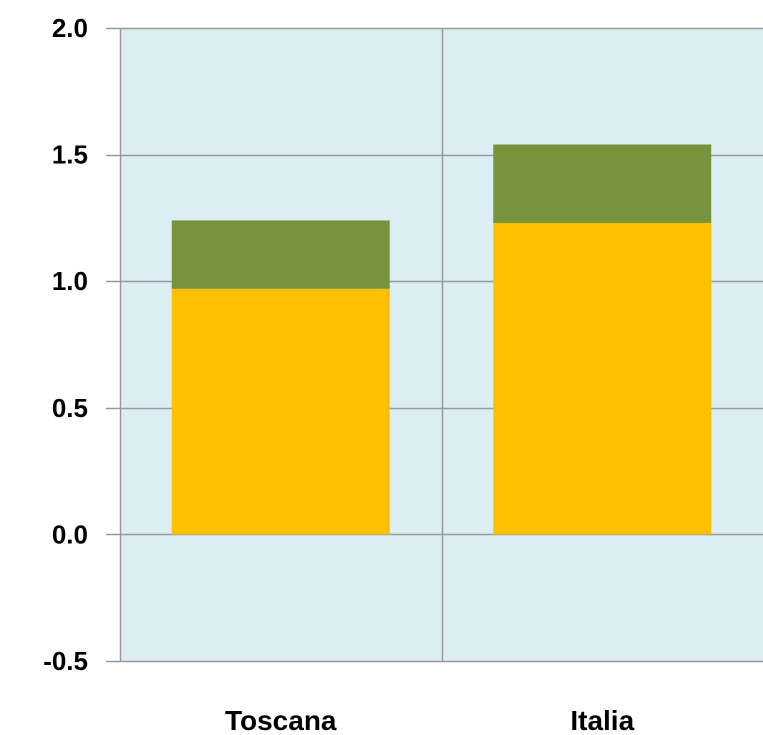 Image resolution: width=763 pixels, height=735 pixels. What do you see at coordinates (82, 344) in the screenshot?
I see `y-axis: -0.5 0.0 0.5 1.0 1.5 2.0` at bounding box center [82, 344].